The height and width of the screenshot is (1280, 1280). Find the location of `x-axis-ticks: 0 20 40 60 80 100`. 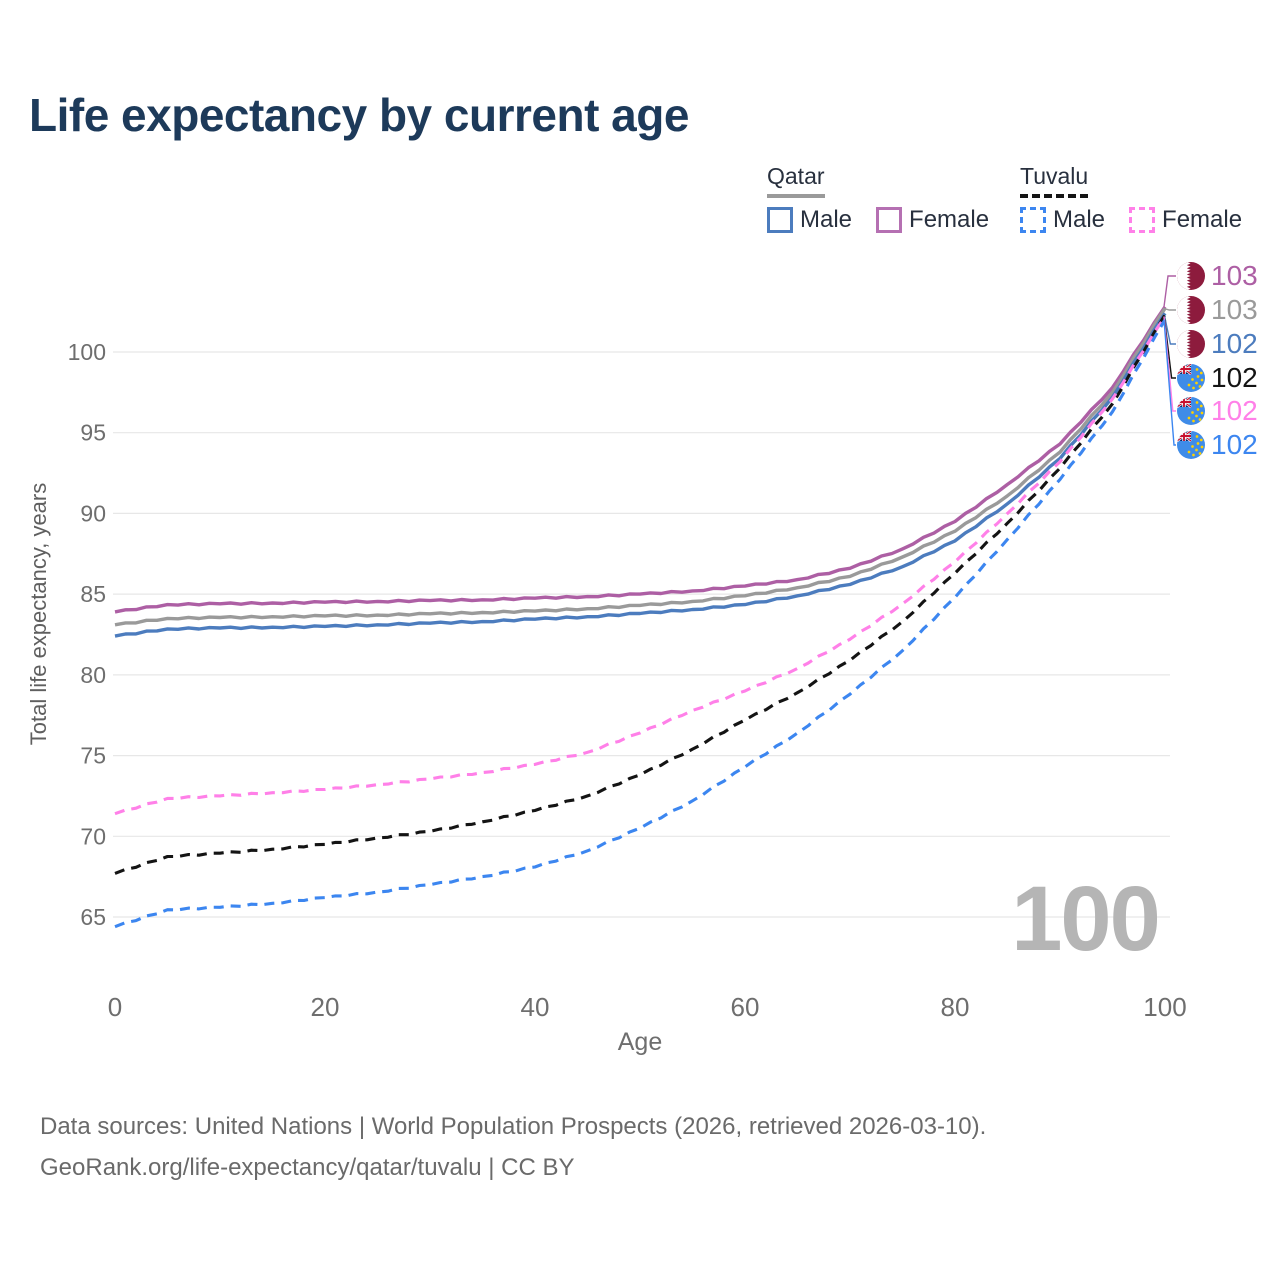

x-axis-ticks: 0 20 40 60 80 100 is located at coordinates (647, 1007).